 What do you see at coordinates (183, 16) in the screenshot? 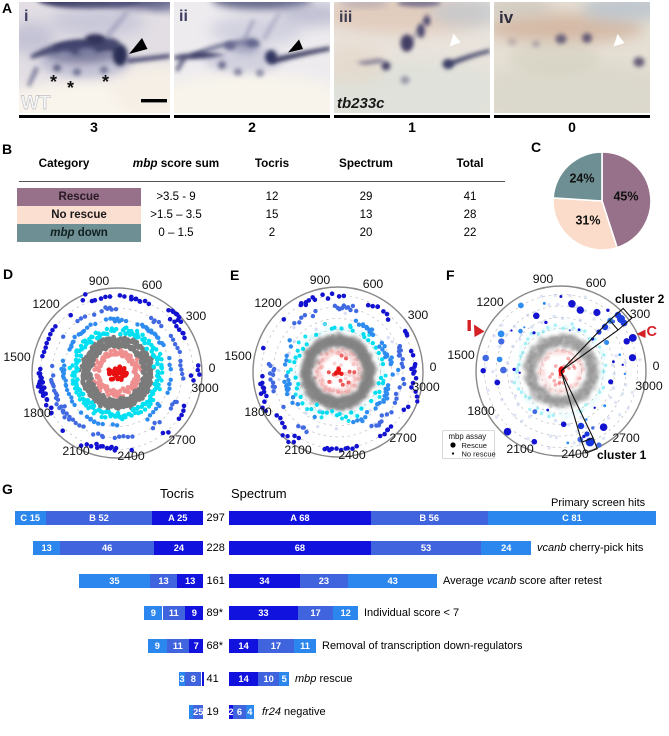
I see `svg-text: ii` at bounding box center [183, 16].